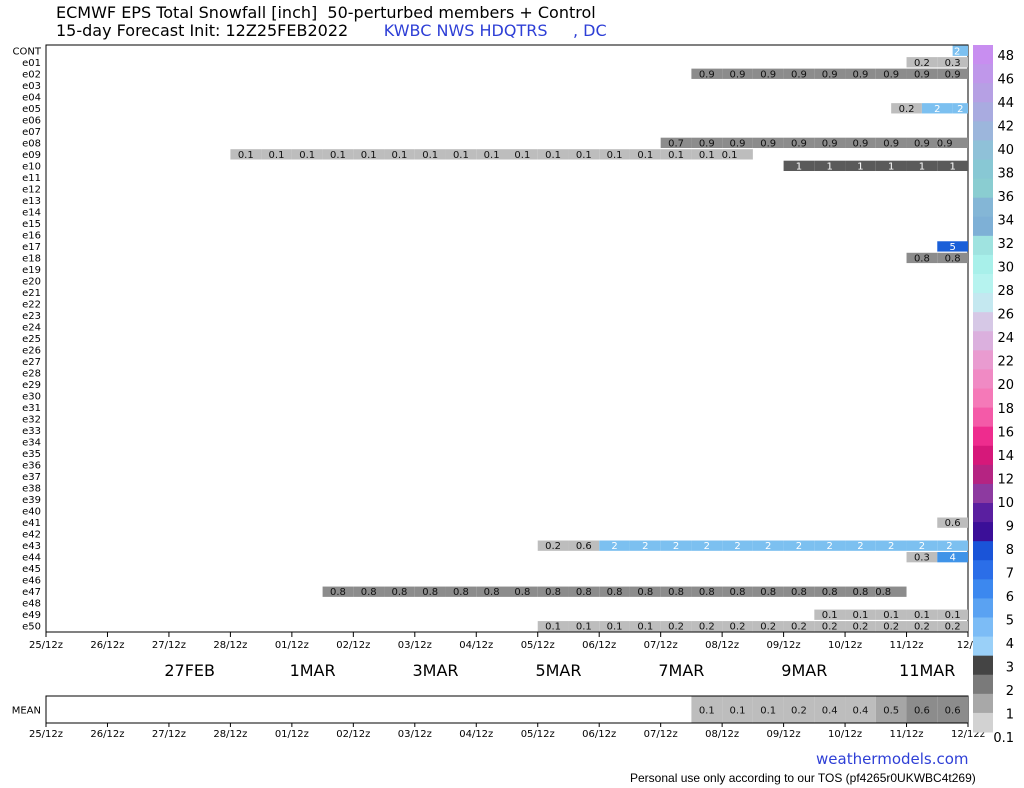 The image size is (1024, 788). What do you see at coordinates (31, 558) in the screenshot?
I see `member-label-e44: e44` at bounding box center [31, 558].